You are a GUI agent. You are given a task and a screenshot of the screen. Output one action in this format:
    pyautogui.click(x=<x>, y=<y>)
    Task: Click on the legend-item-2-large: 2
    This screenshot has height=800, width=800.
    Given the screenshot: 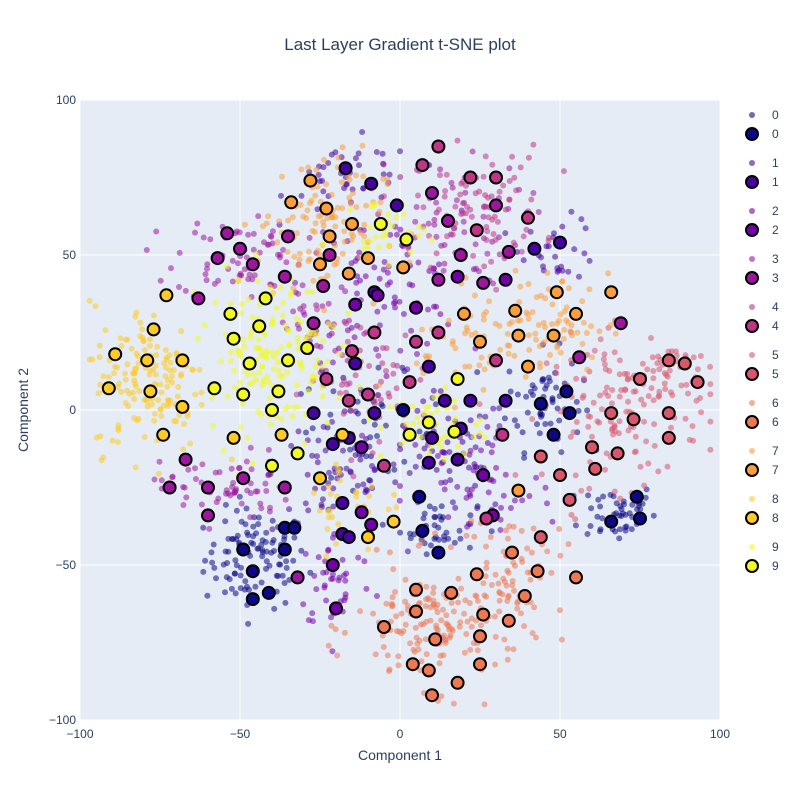 What is the action you would take?
    pyautogui.click(x=762, y=230)
    